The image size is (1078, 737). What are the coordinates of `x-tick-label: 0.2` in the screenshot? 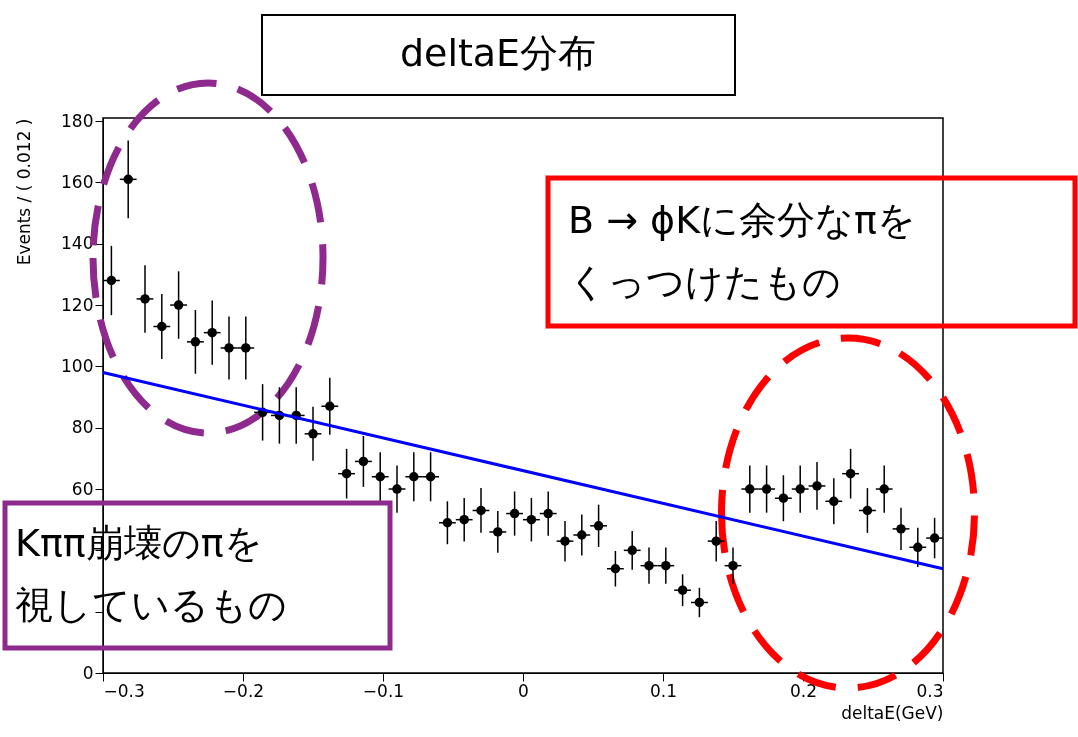 It's located at (803, 690).